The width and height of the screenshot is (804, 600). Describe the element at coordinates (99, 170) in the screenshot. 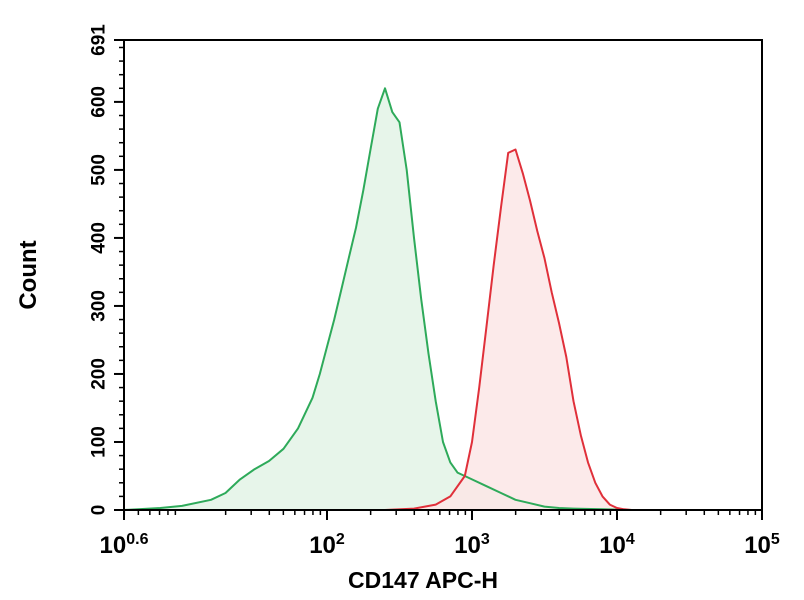

I see `y-tick-label: 500` at that location.